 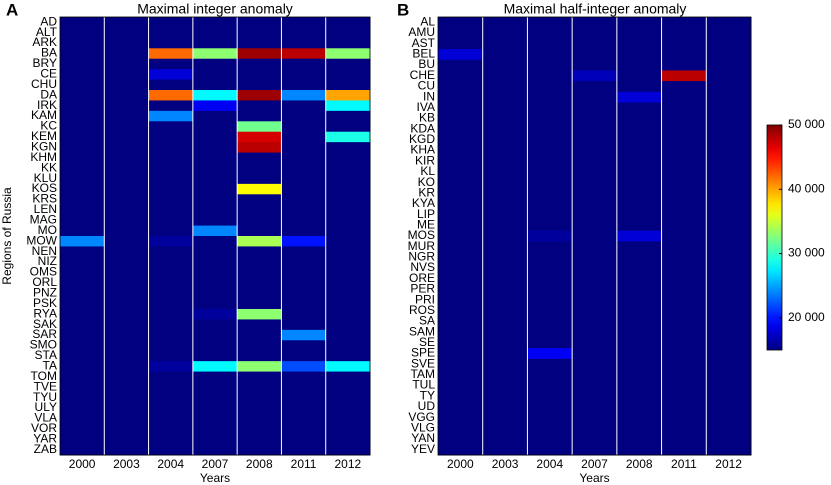 What do you see at coordinates (47, 32) in the screenshot?
I see `y-tick-label: ALT` at bounding box center [47, 32].